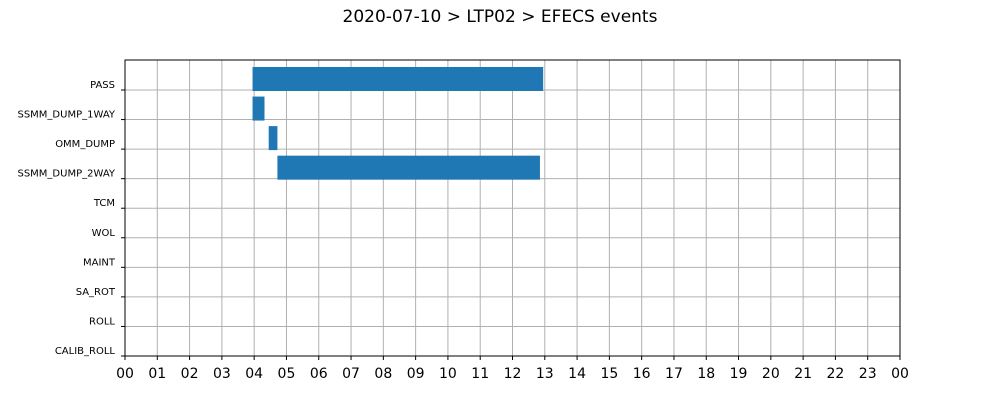 The width and height of the screenshot is (1000, 400). What do you see at coordinates (739, 374) in the screenshot?
I see `x-tick-label: 19` at bounding box center [739, 374].